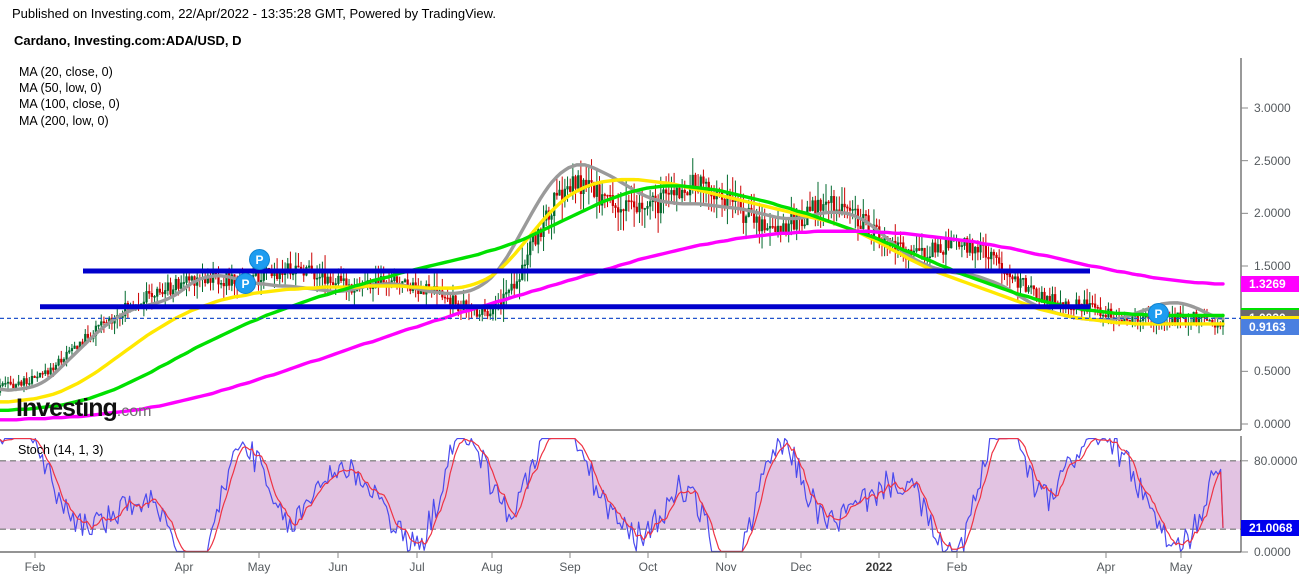 This screenshot has height=580, width=1299. What do you see at coordinates (1272, 371) in the screenshot?
I see `price-tick-0.5000: 0.5000` at bounding box center [1272, 371].